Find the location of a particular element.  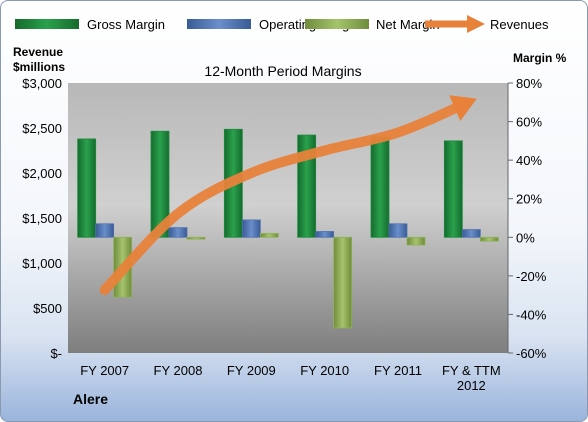

right-tick-label: -20% is located at coordinates (531, 276).